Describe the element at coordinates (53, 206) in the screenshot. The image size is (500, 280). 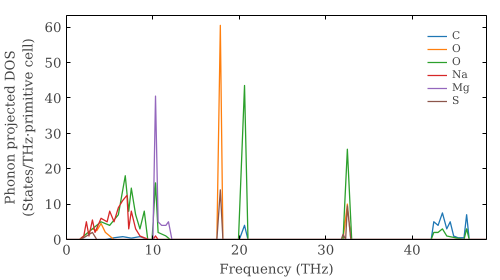
I see `y-tick-label: 10` at that location.